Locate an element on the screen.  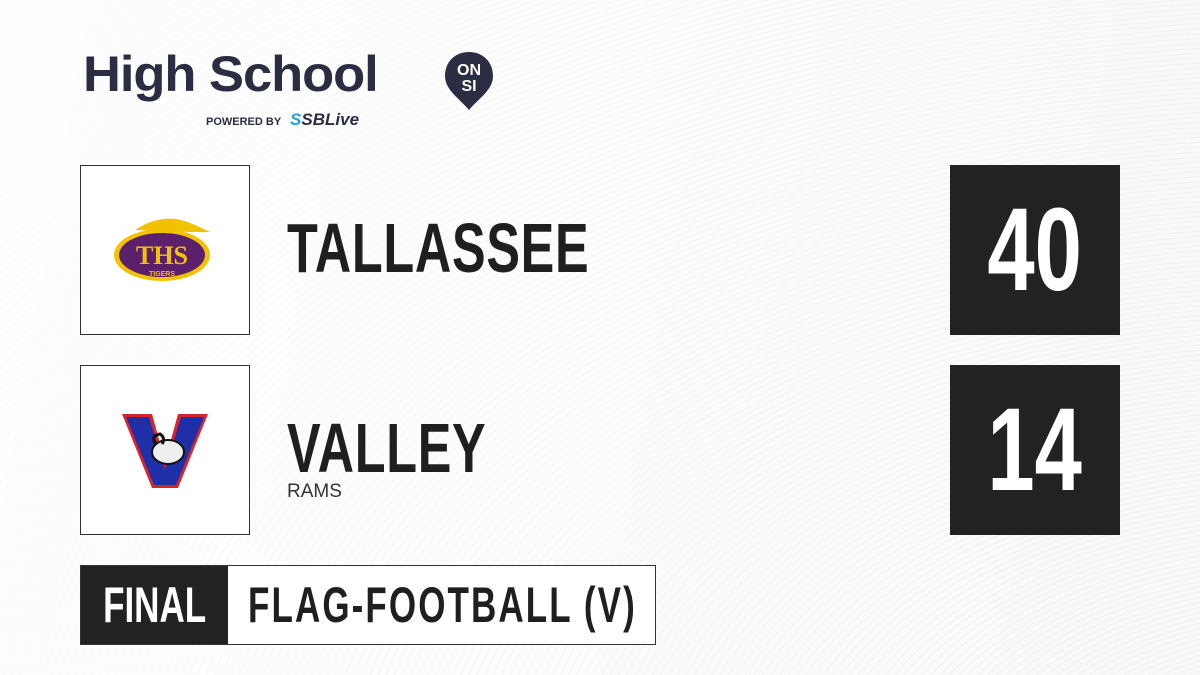
high-school-on-si-logo: High School ON SI POWERED BY SSBLive is located at coordinates (288, 87).